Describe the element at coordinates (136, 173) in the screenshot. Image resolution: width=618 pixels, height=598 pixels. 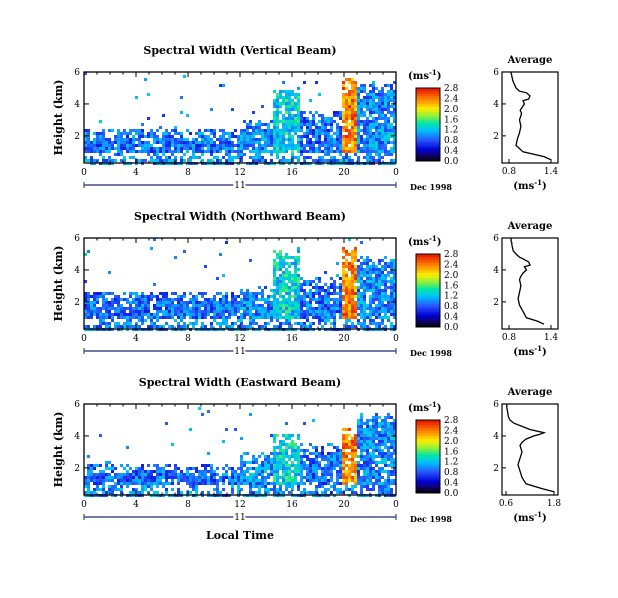
I see `x-tick-label: 4` at that location.